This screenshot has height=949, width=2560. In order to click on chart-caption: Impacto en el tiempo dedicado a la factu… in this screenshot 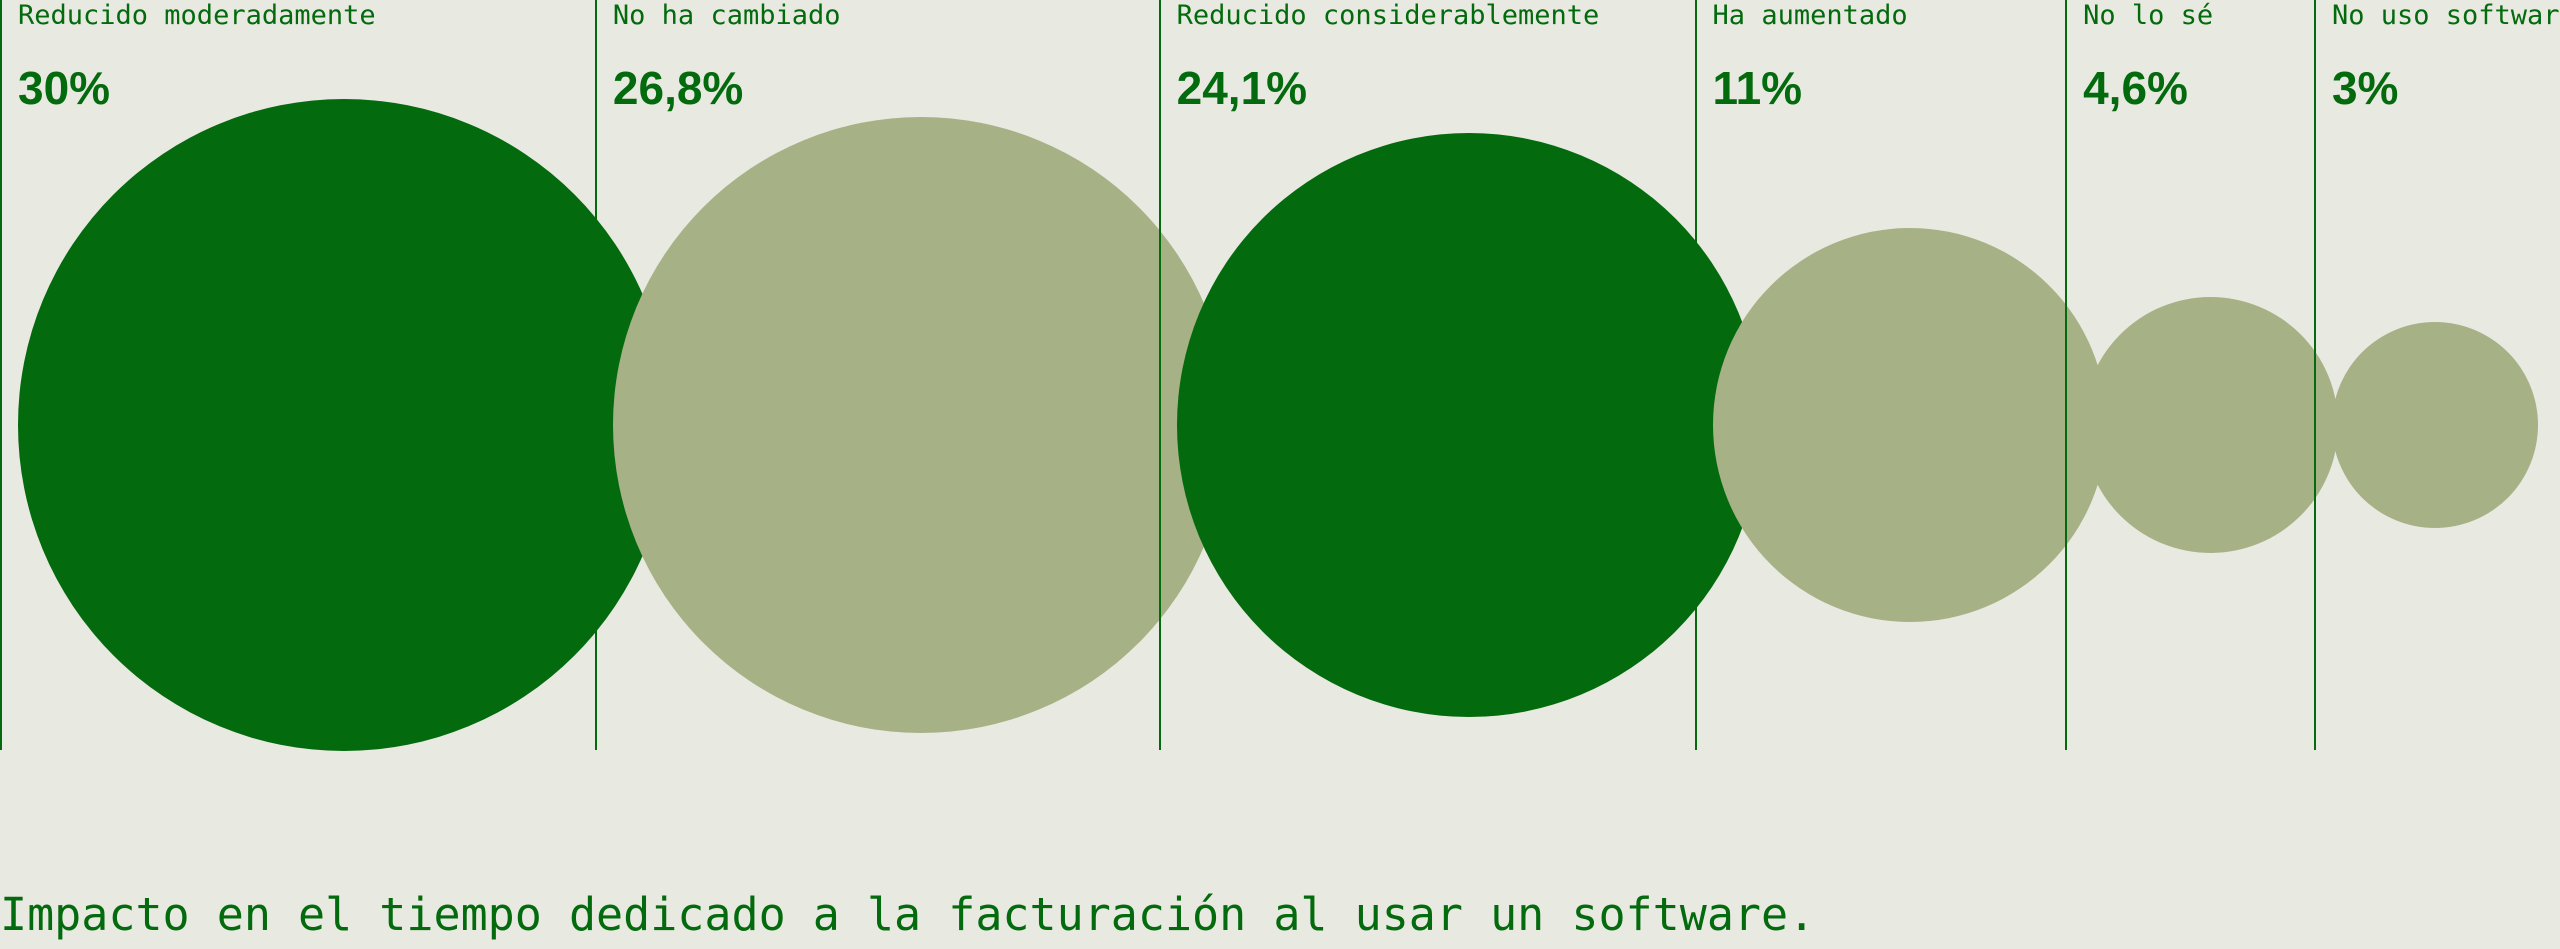, I will do `click(908, 914)`.